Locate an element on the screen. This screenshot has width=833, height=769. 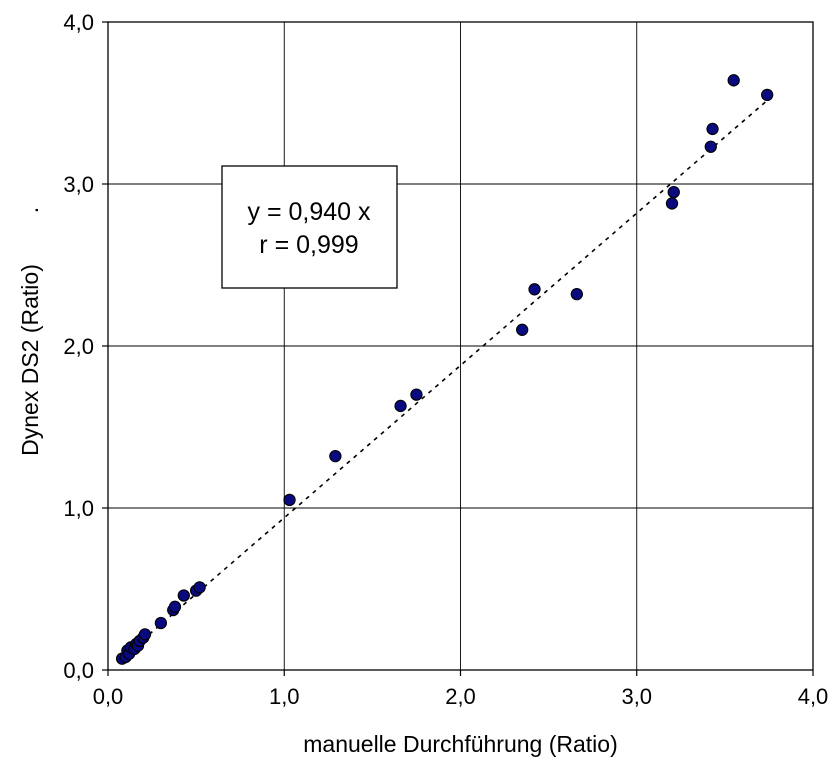
x-axis-ticks: 0,0 1,0 2,0 3,0 4,0 is located at coordinates (461, 689).